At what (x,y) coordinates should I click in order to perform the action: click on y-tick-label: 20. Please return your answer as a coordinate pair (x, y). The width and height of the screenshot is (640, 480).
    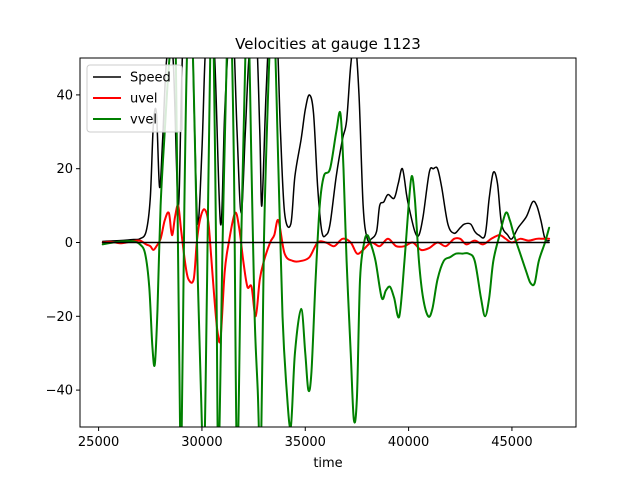
    Looking at the image, I should click on (64, 169).